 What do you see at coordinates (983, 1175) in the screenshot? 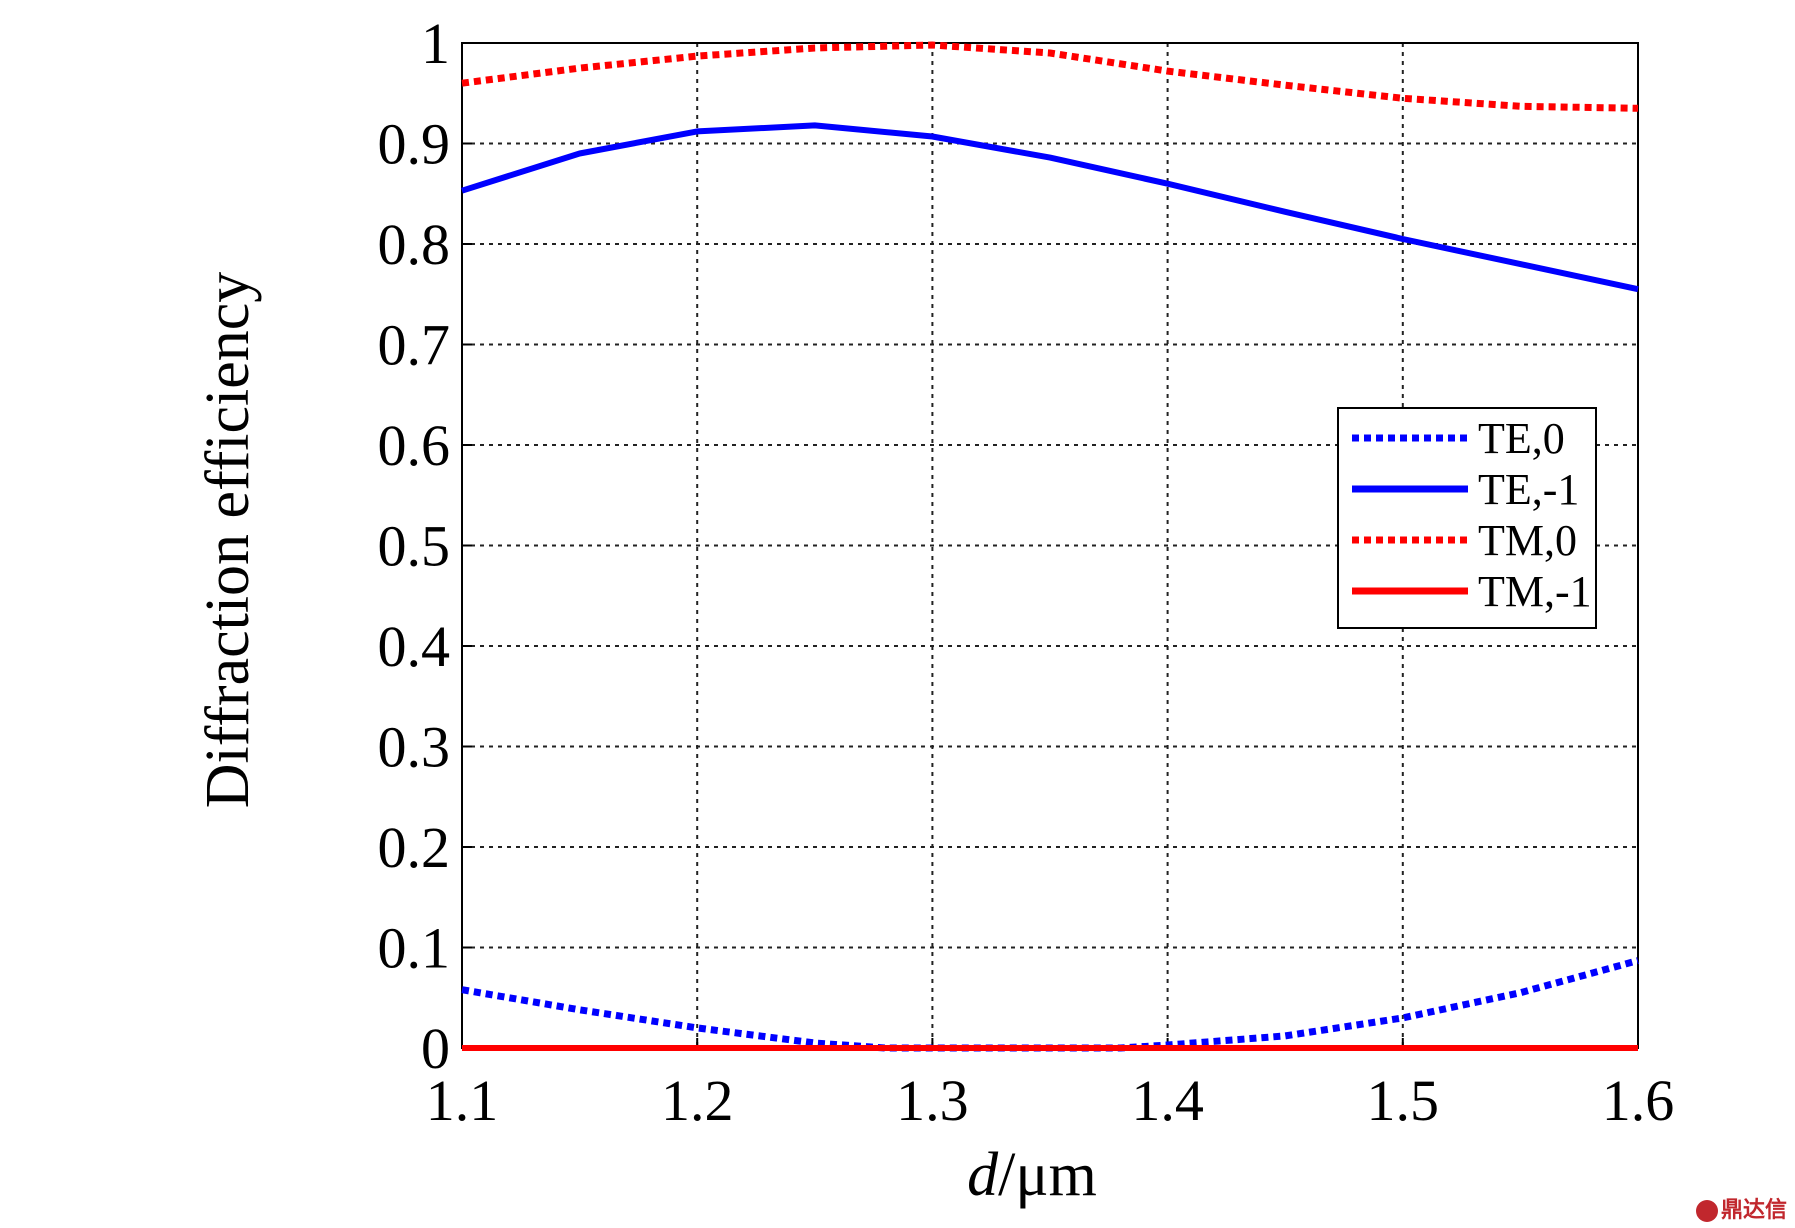
I see `x-axis-label-variable: d` at bounding box center [983, 1175].